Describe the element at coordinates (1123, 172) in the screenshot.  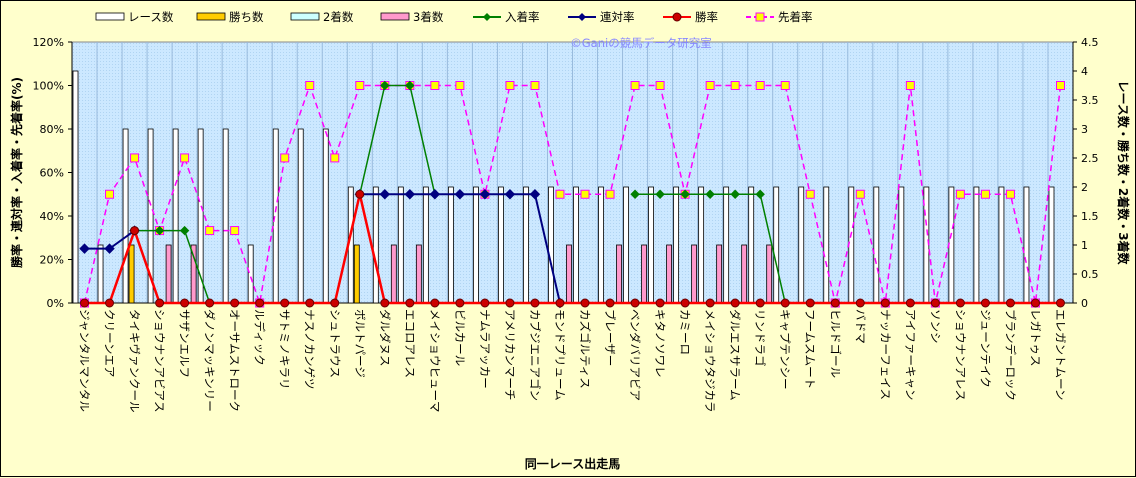
I see `y2-axis-title: レース数・勝ち数・2着数・3着数` at that location.